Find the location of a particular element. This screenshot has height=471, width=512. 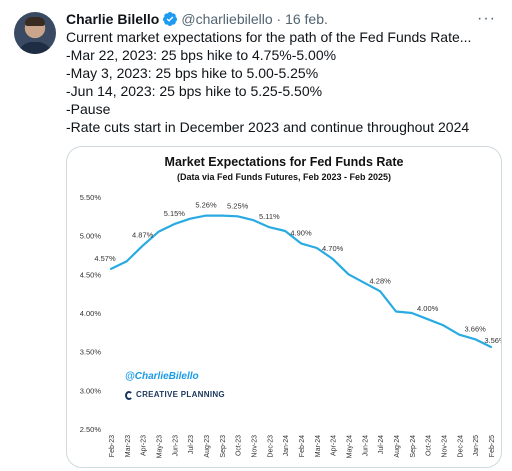

y-tick-label: 3.50% is located at coordinates (91, 352).